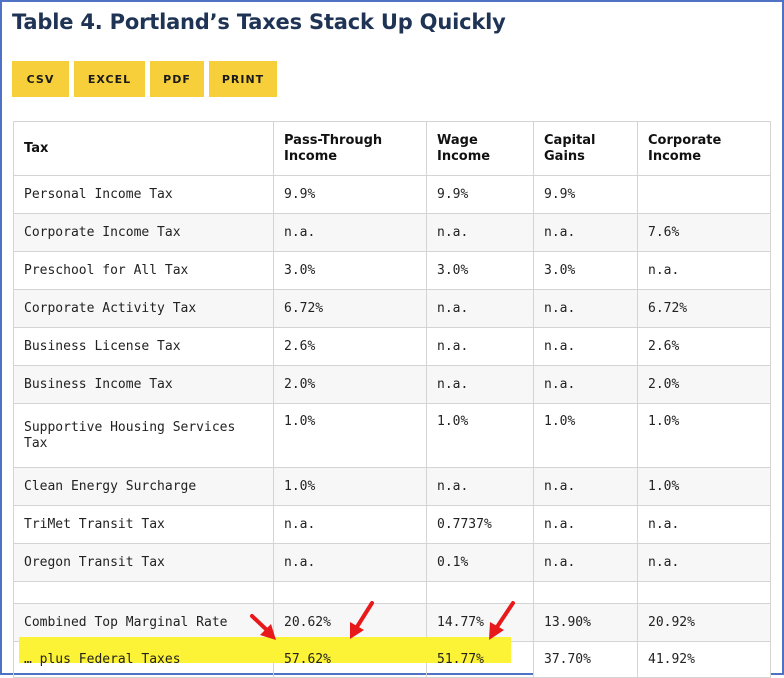 This screenshot has width=784, height=678. Describe the element at coordinates (704, 622) in the screenshot. I see `corporate-value: 20.92%` at that location.